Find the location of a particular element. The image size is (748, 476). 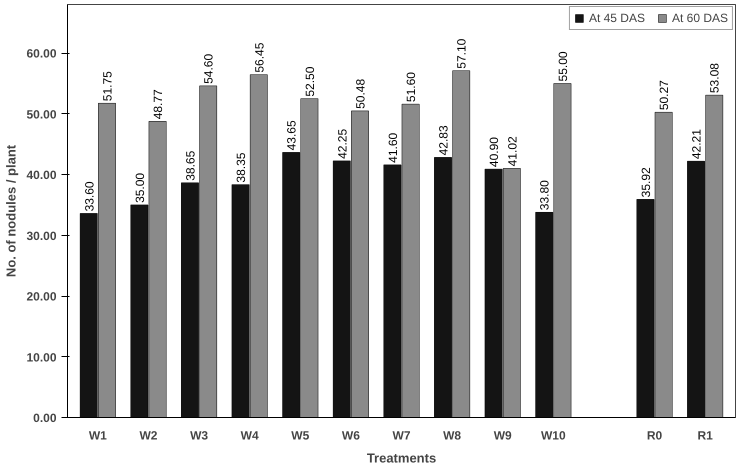

legend-label: At 60 DAS is located at coordinates (700, 18).